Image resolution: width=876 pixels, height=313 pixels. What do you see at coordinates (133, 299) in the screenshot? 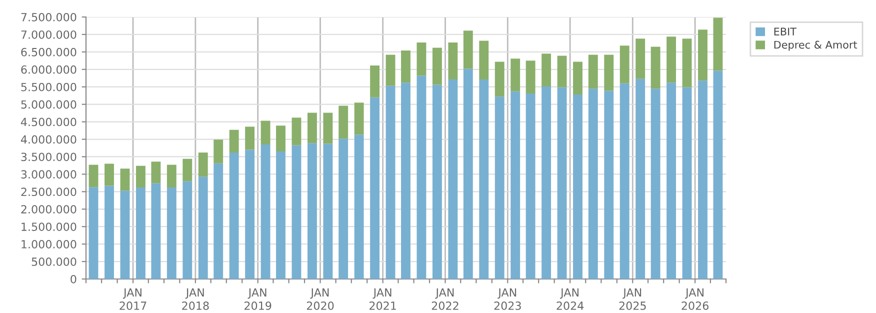
I see `x-tick-label: JAN 2017` at bounding box center [133, 299].